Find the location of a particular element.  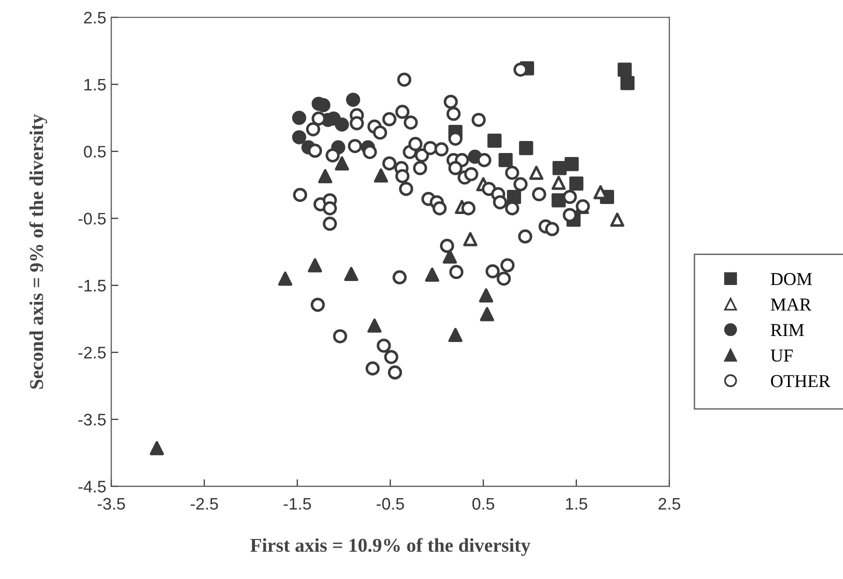

y-tick-label: -2.5 is located at coordinates (92, 352).